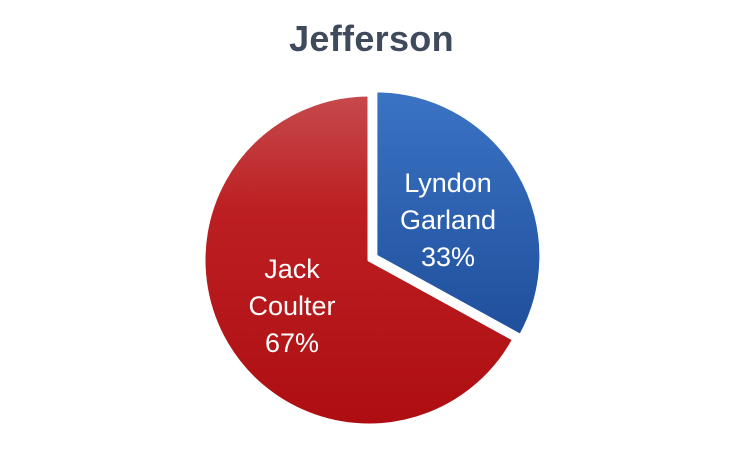 This screenshot has width=743, height=450. Describe the element at coordinates (292, 343) in the screenshot. I see `slice-value-label: 67%` at that location.